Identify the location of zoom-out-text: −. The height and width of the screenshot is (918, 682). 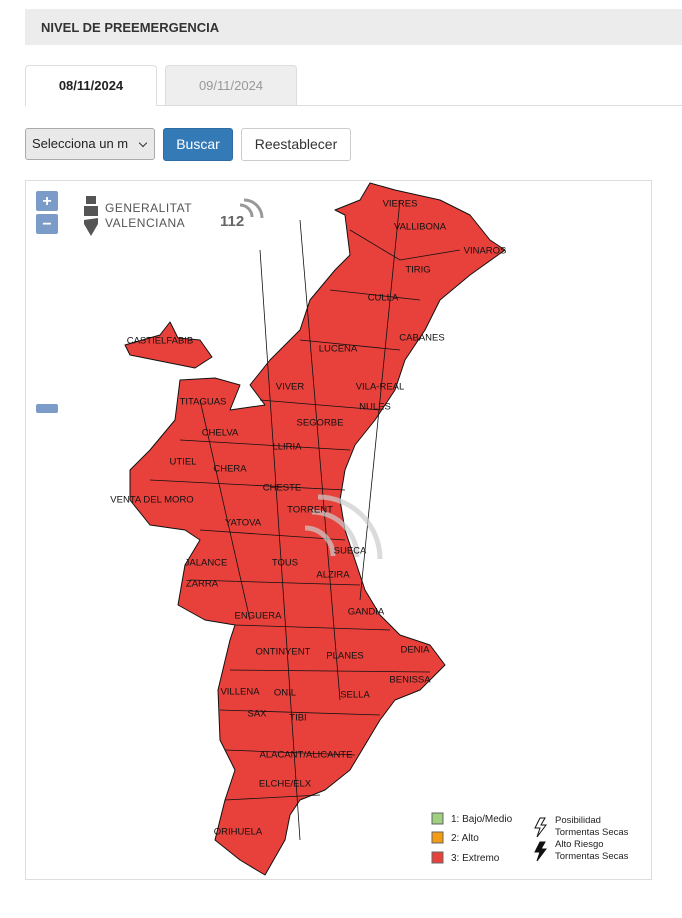
(46, 224).